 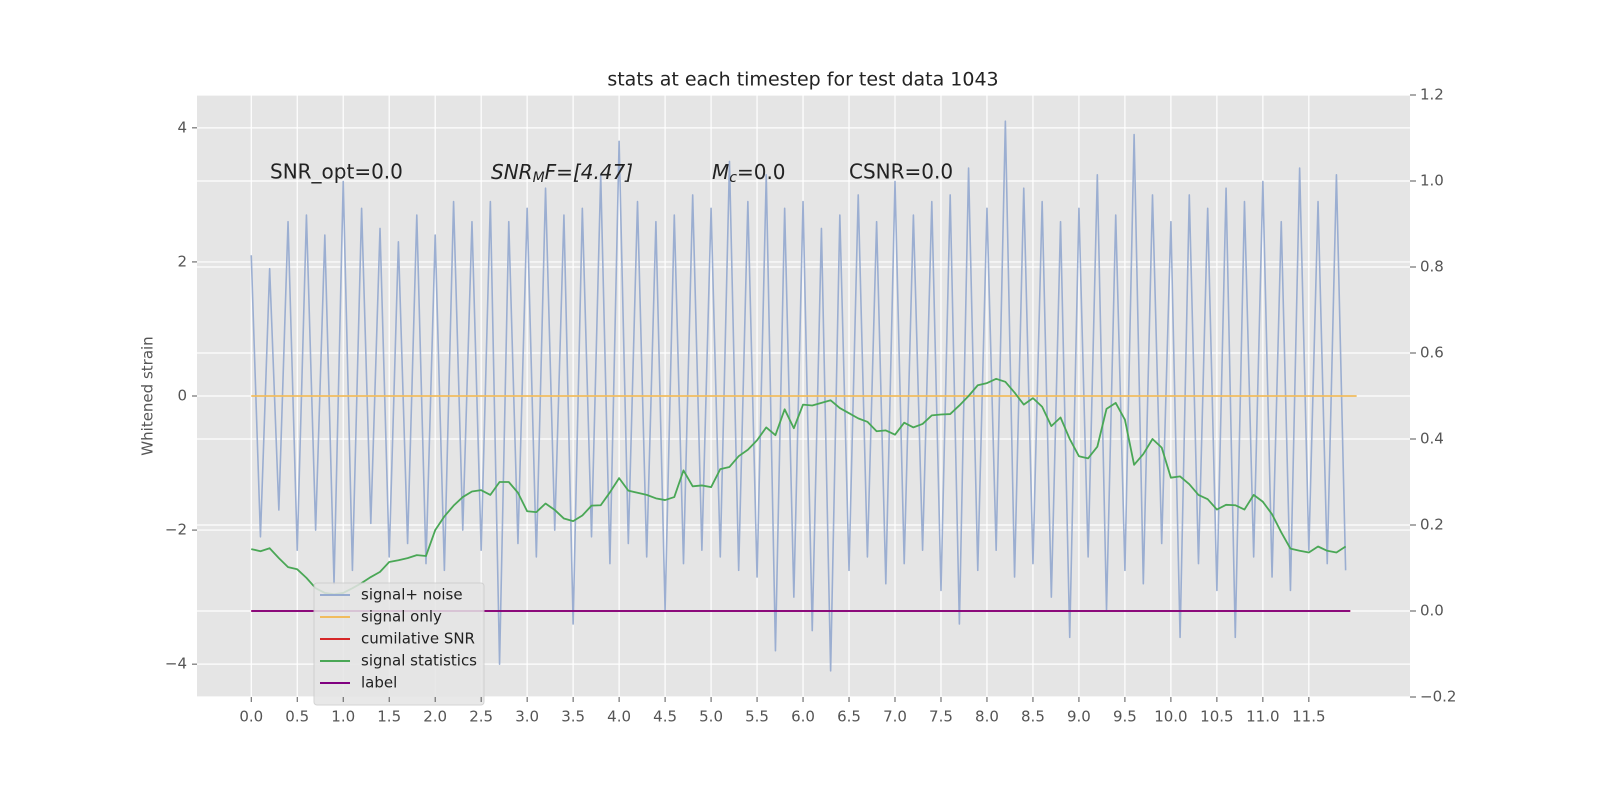 I want to click on annotation-part: M, so click(x=720, y=172).